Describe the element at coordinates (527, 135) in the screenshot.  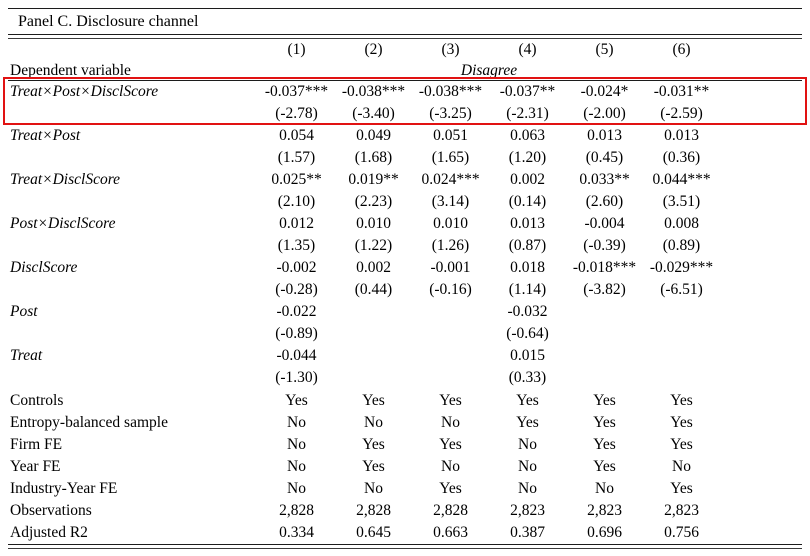
I see `coef-value: 0.063` at that location.